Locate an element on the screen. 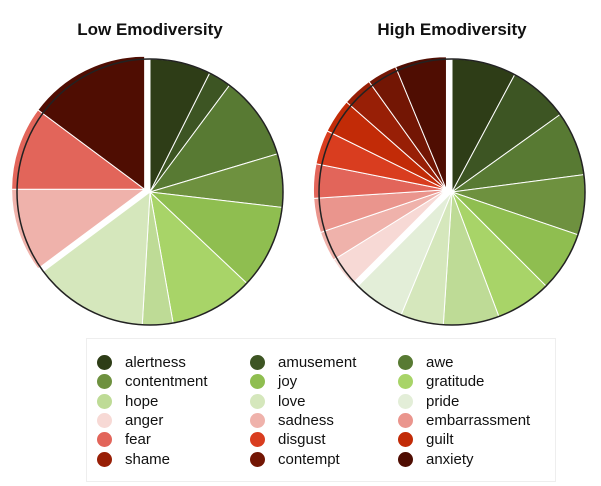 Image resolution: width=601 pixels, height=486 pixels. legend-label: hope is located at coordinates (142, 401).